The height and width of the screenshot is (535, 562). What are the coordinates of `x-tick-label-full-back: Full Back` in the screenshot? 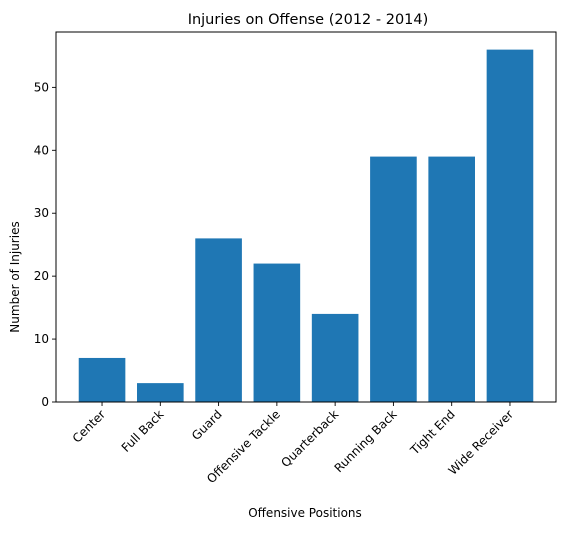 It's located at (143, 431).